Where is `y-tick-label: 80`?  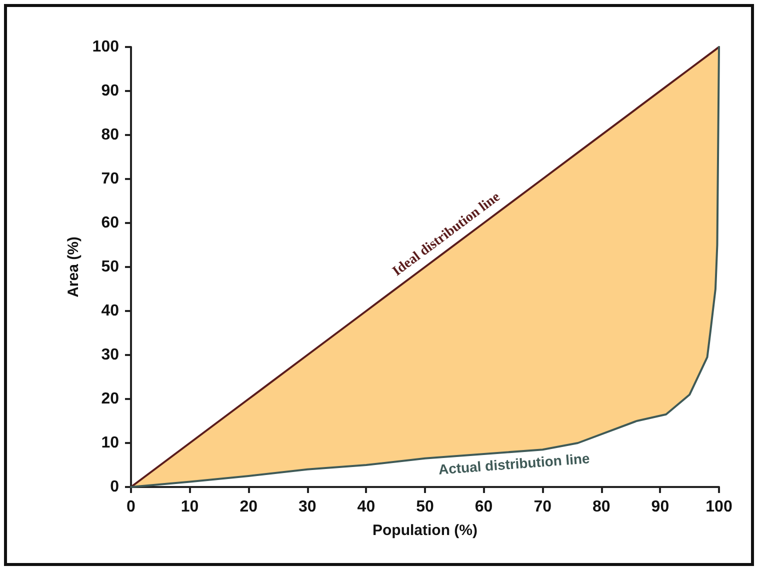 y-tick-label: 80 is located at coordinates (110, 135).